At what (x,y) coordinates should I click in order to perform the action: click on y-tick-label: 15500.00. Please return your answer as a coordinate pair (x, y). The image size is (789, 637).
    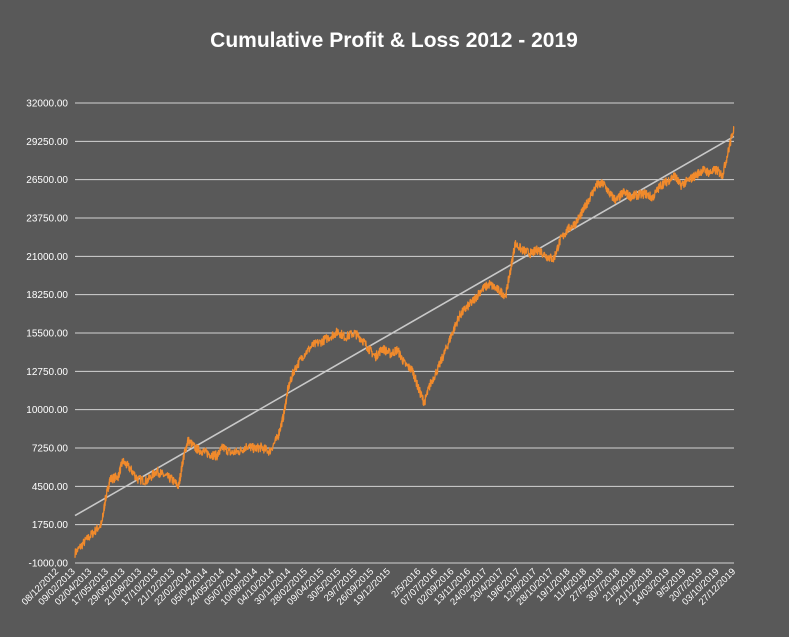
    Looking at the image, I should click on (47, 334).